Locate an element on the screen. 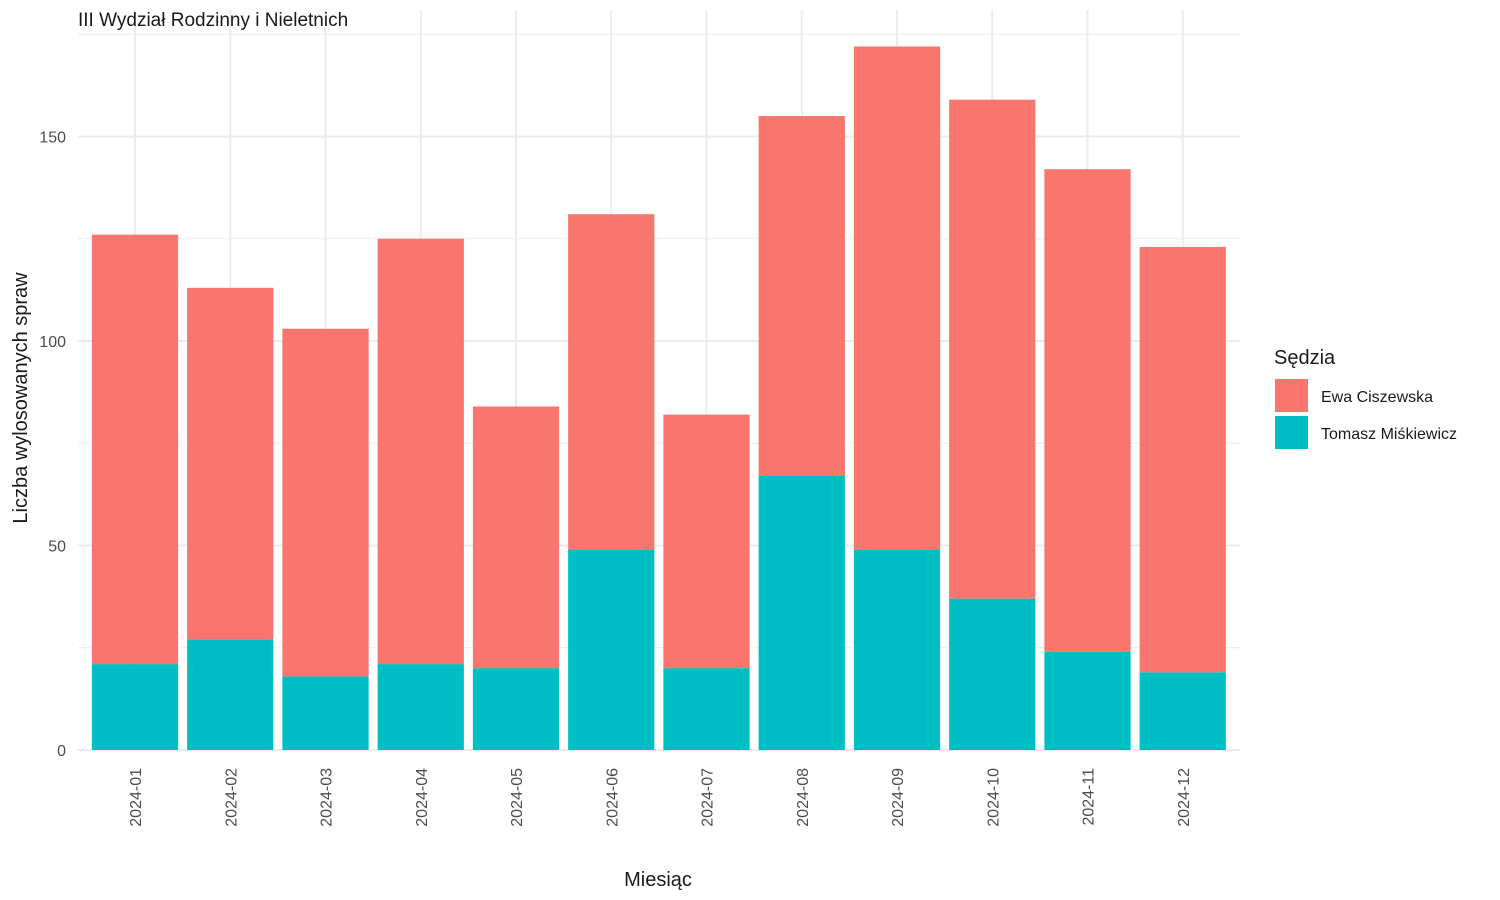 The image size is (1500, 900). y-axis-title: Liczba wylosowanych spraw is located at coordinates (21, 398).